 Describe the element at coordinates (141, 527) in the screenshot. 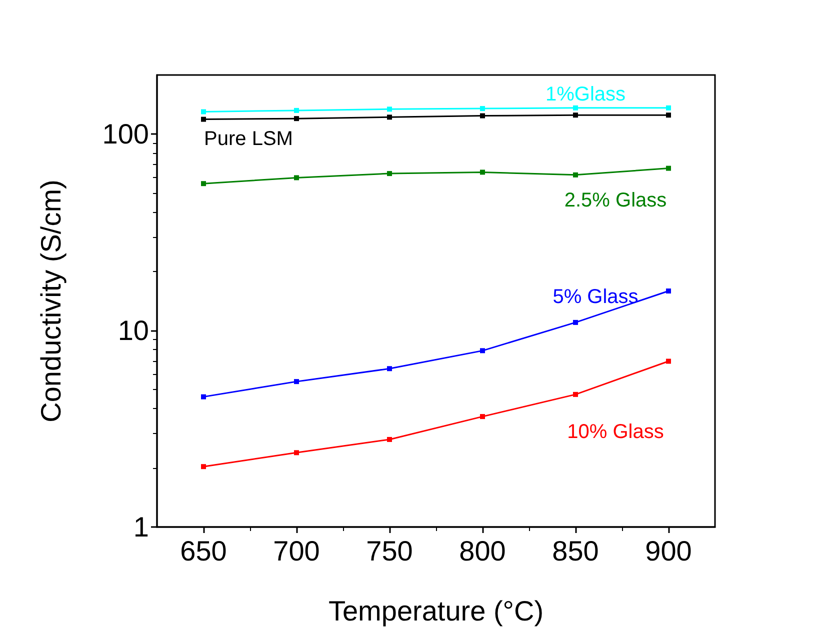

I see `y-tick-label: 1` at that location.